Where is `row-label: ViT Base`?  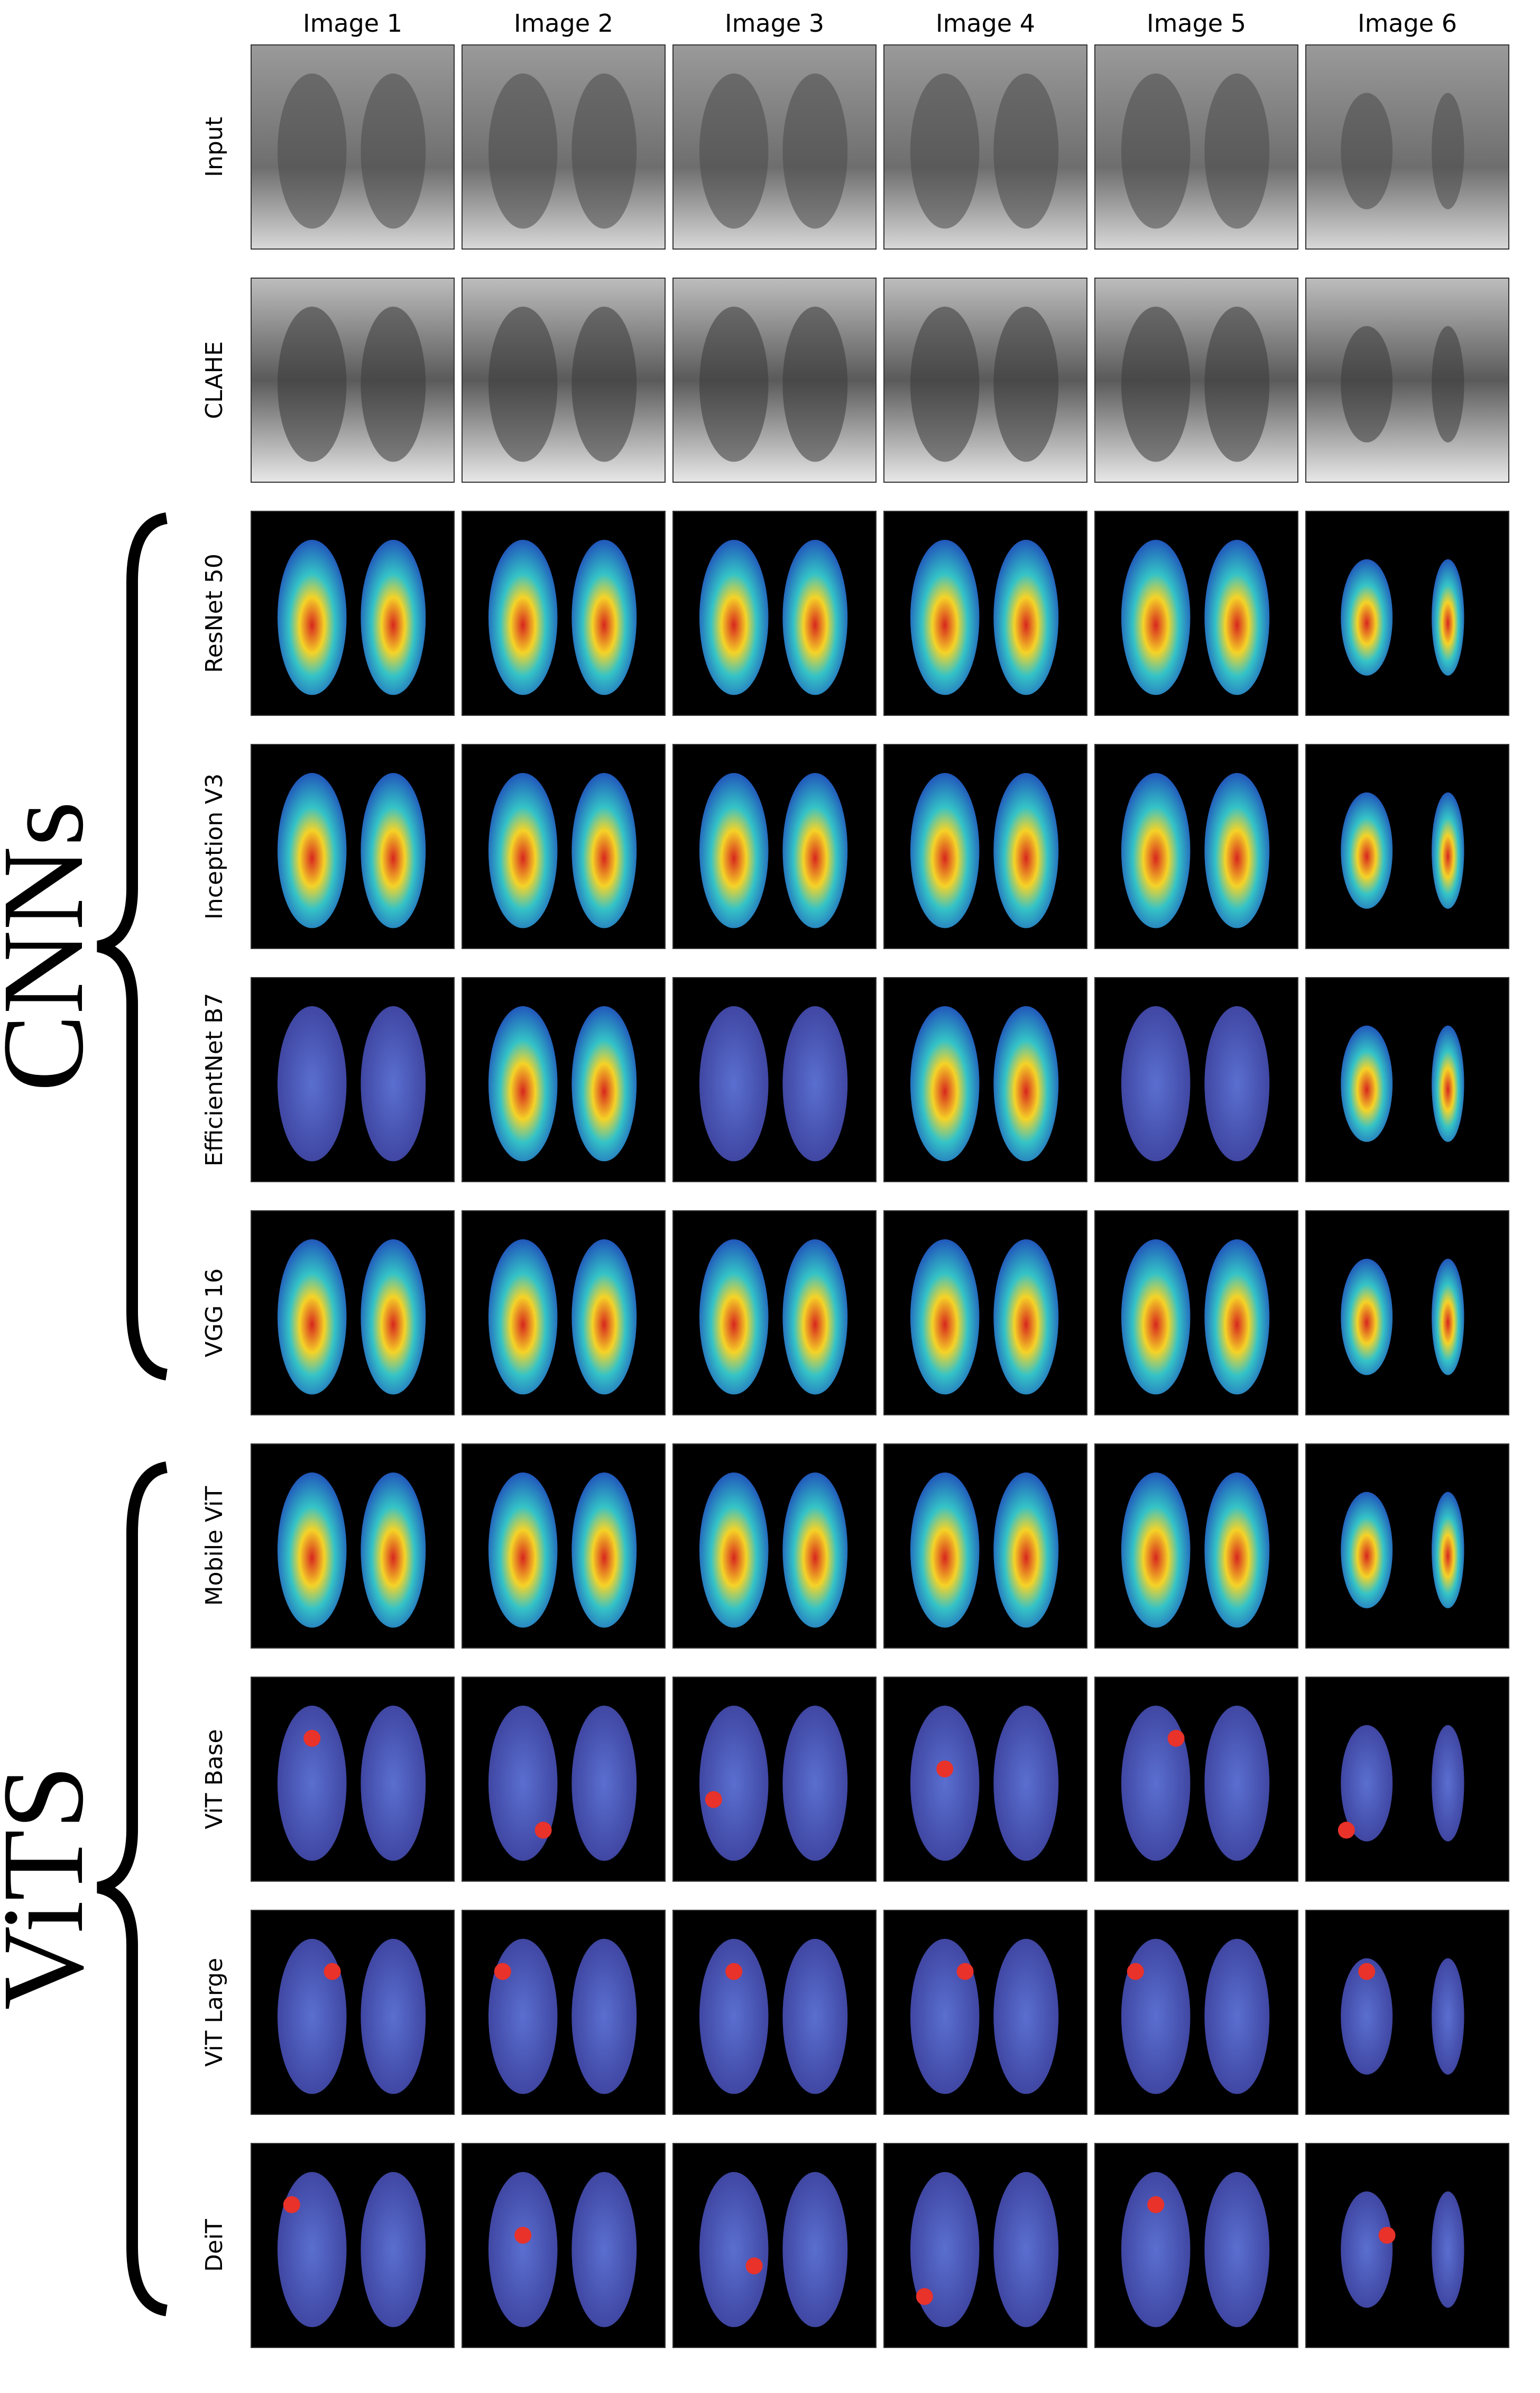 row-label: ViT Base is located at coordinates (215, 1779).